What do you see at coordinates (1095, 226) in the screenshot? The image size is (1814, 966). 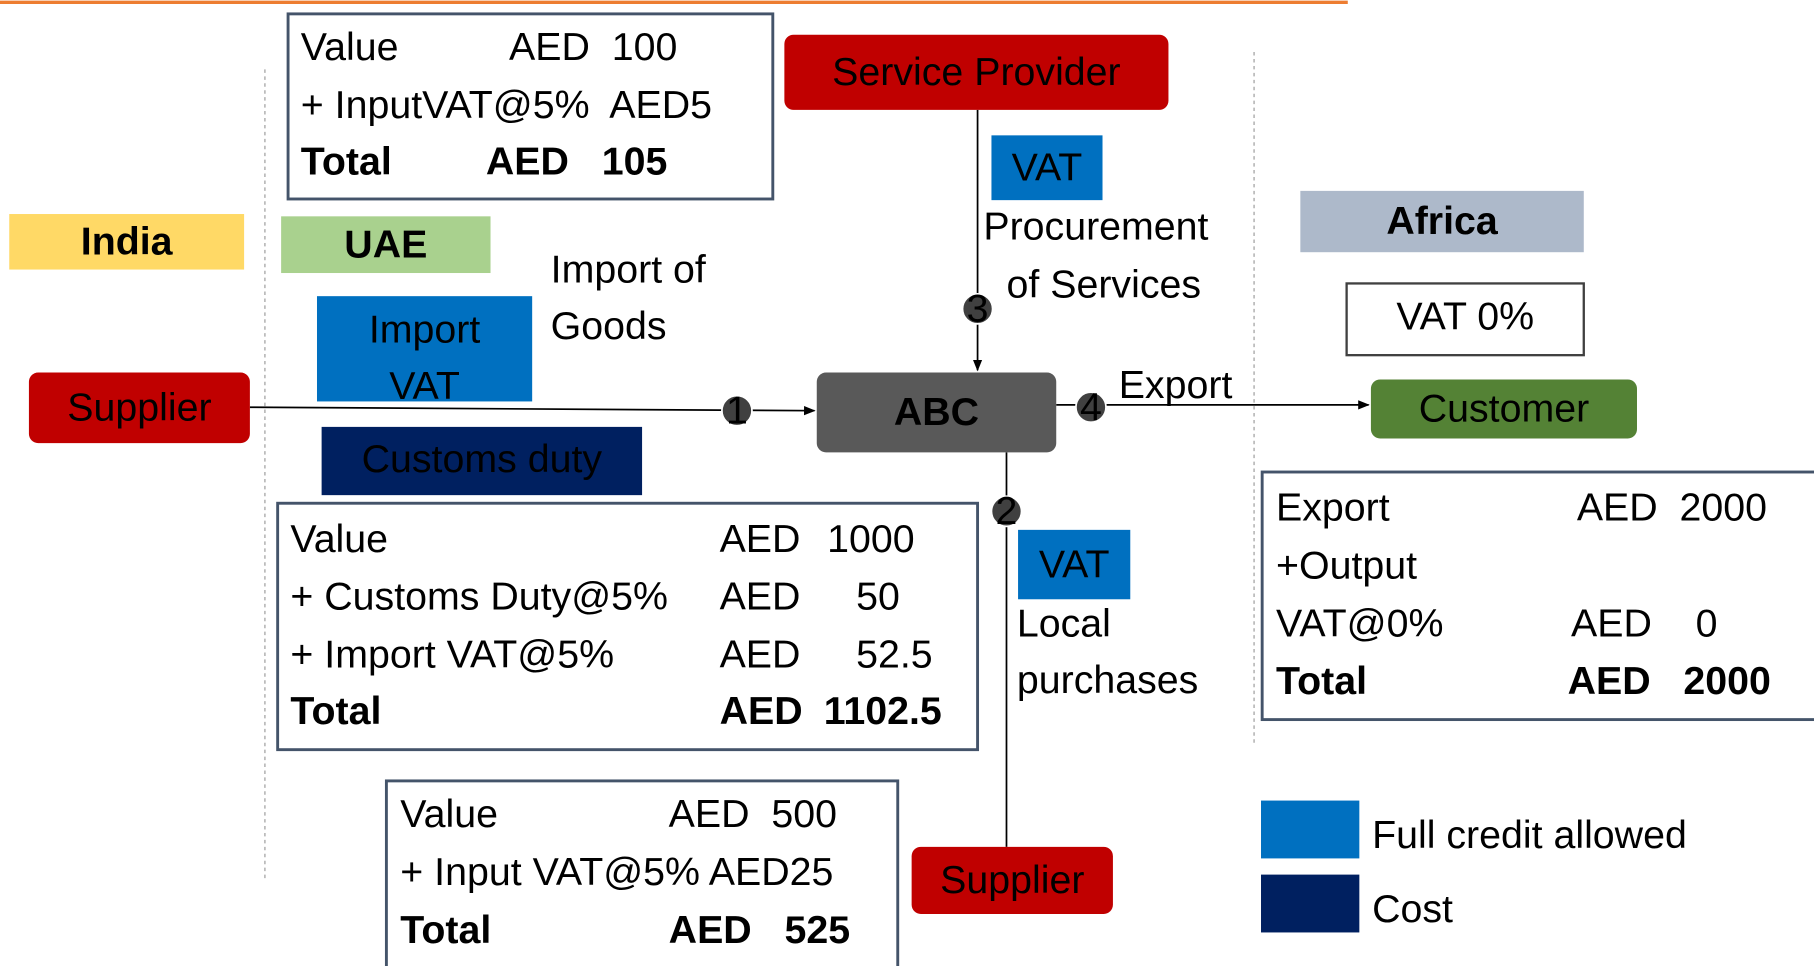 I see `flow-label: Procurement` at bounding box center [1095, 226].